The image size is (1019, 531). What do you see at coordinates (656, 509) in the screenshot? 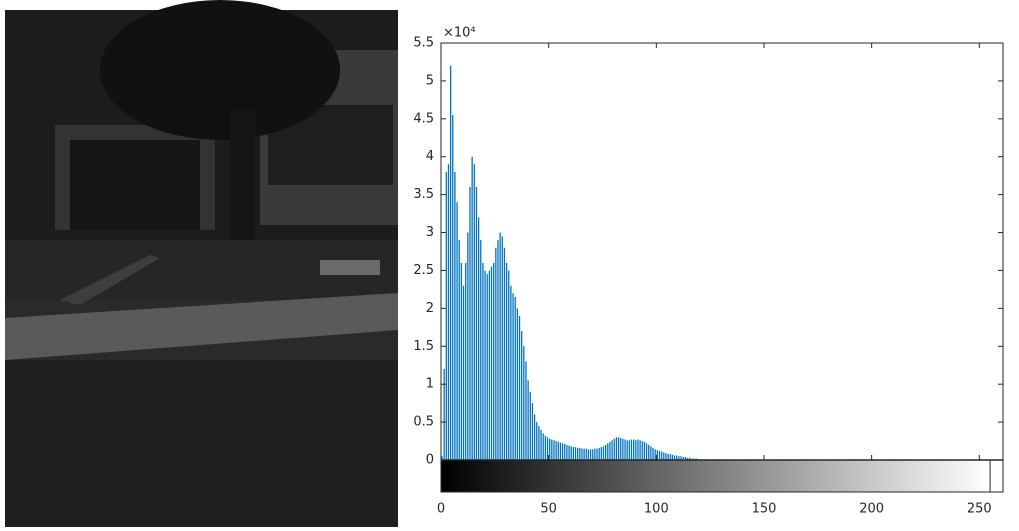
I see `x-tick-label: 100` at bounding box center [656, 509].